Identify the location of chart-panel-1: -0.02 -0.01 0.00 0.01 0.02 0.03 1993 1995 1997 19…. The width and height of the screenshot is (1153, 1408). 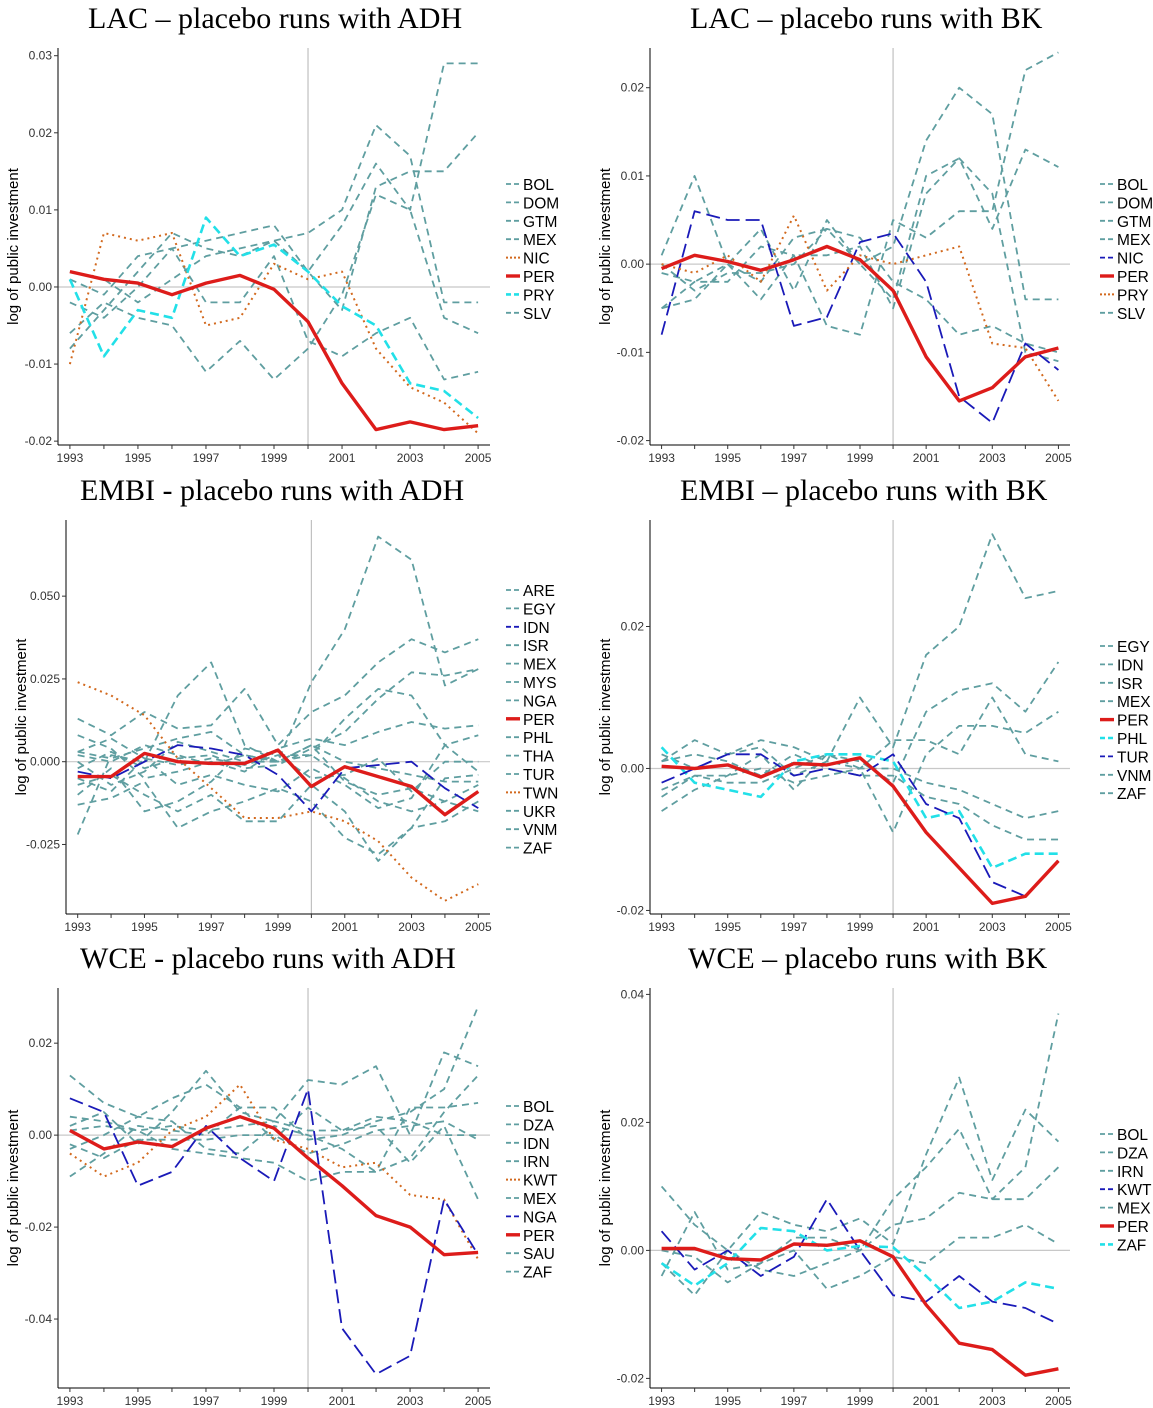
(282, 256).